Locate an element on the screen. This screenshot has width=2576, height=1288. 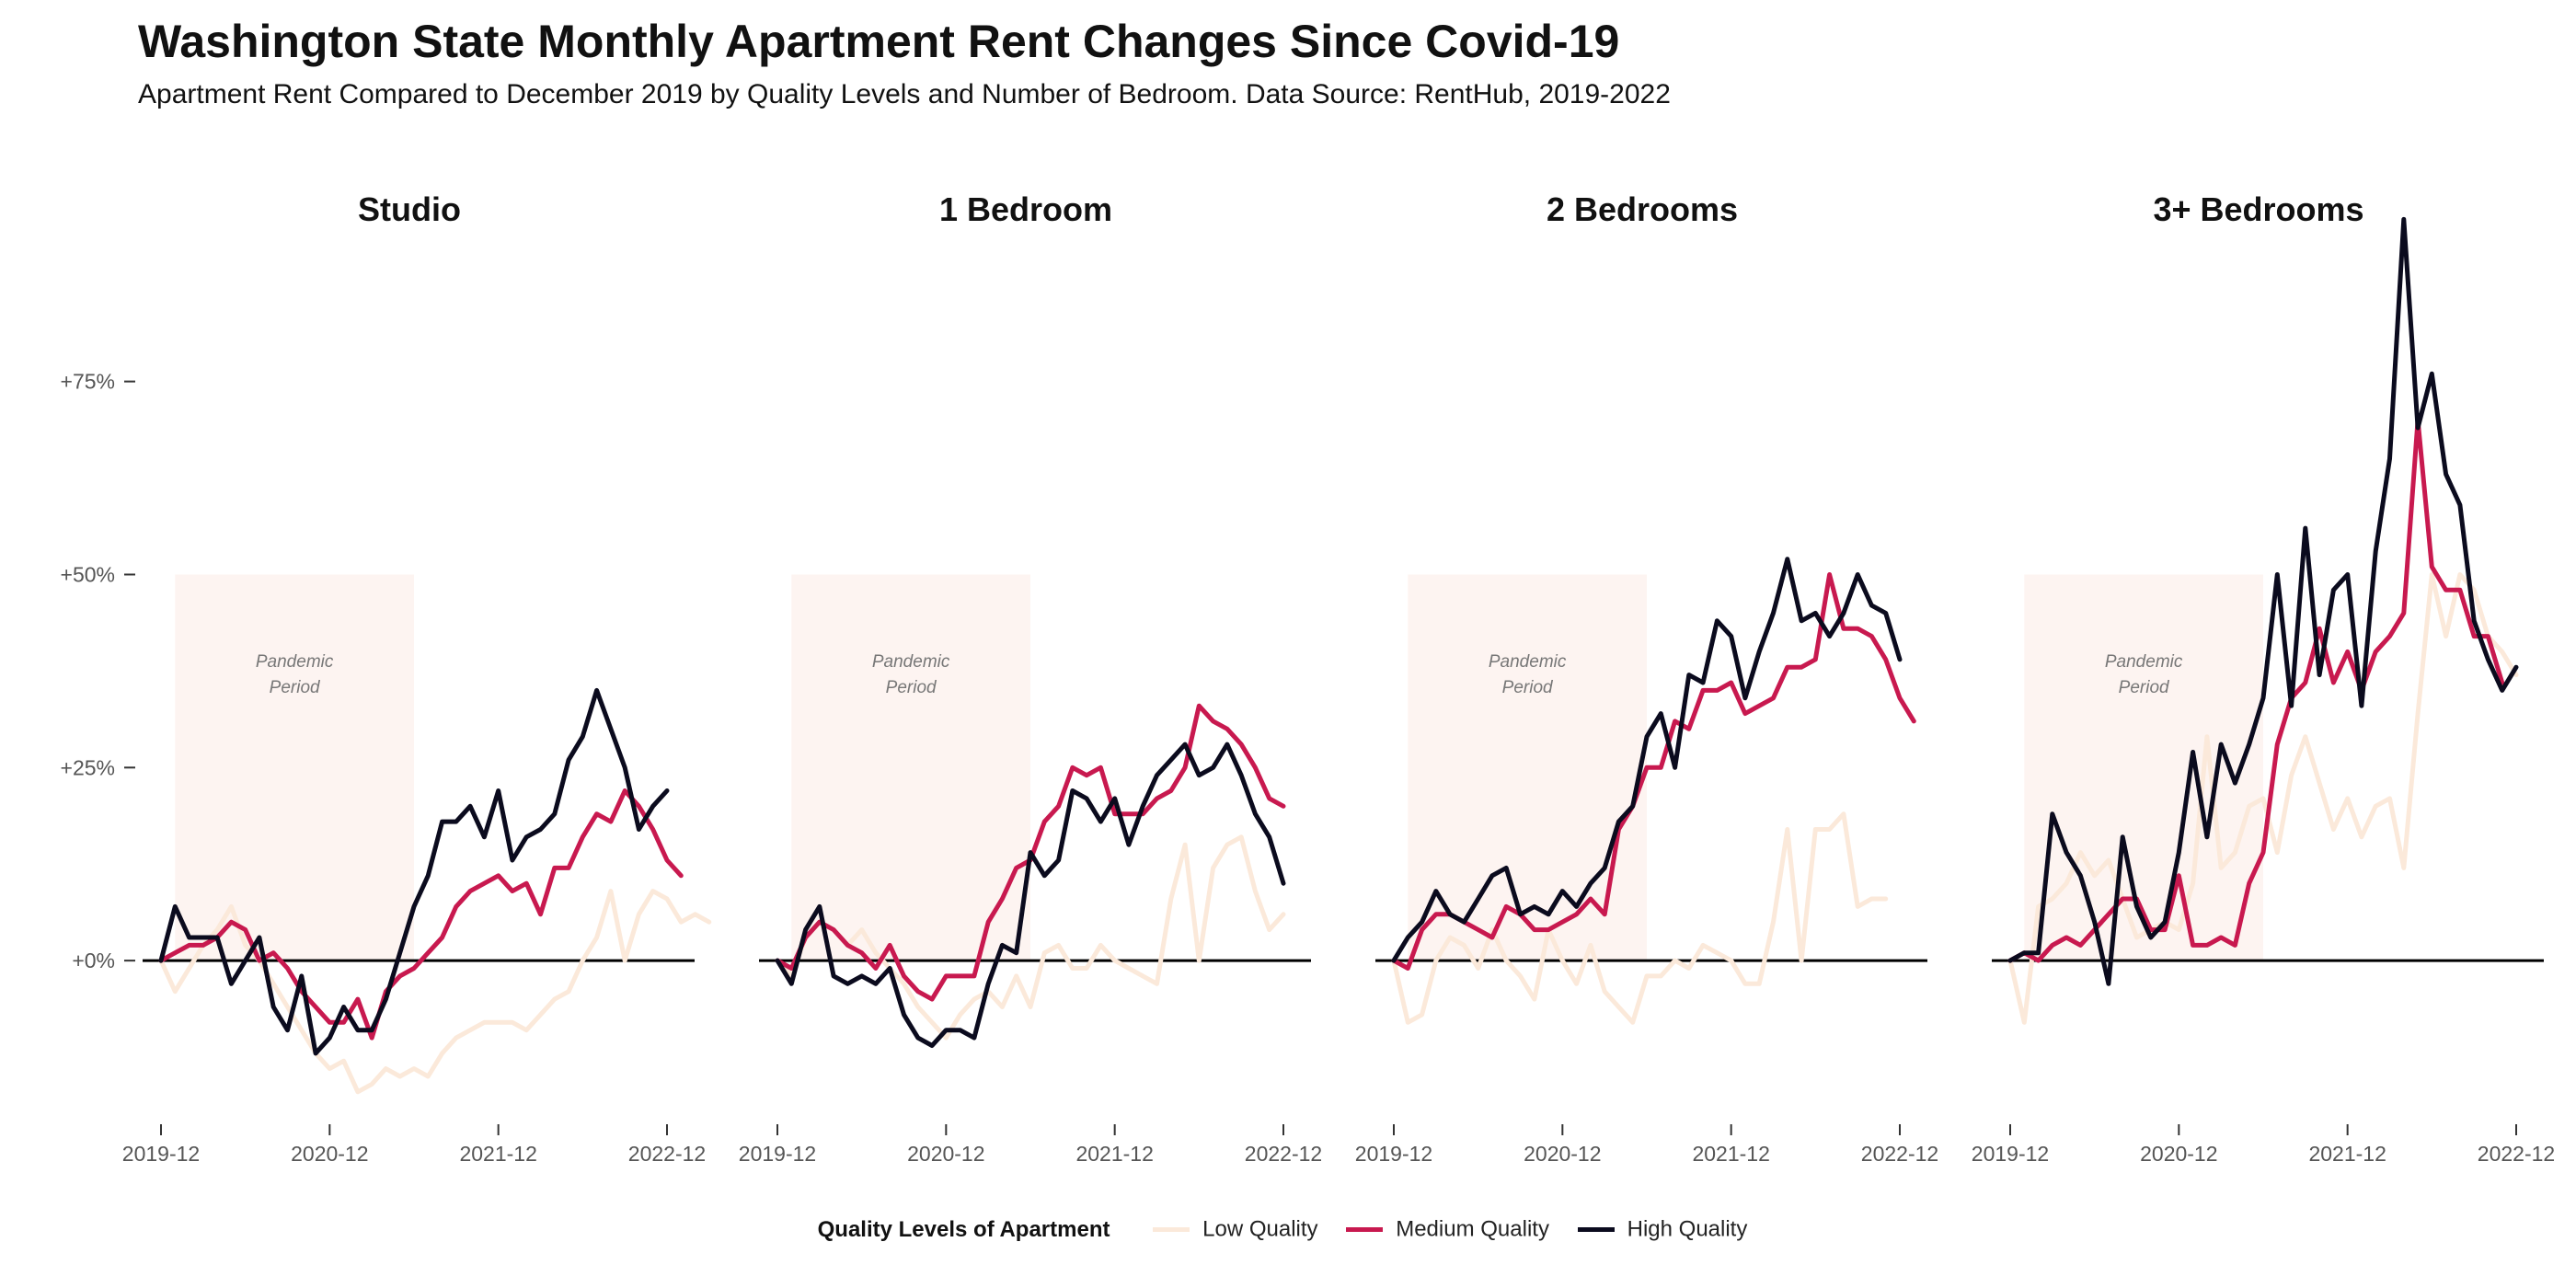
y-tick-label: +75% is located at coordinates (88, 382).